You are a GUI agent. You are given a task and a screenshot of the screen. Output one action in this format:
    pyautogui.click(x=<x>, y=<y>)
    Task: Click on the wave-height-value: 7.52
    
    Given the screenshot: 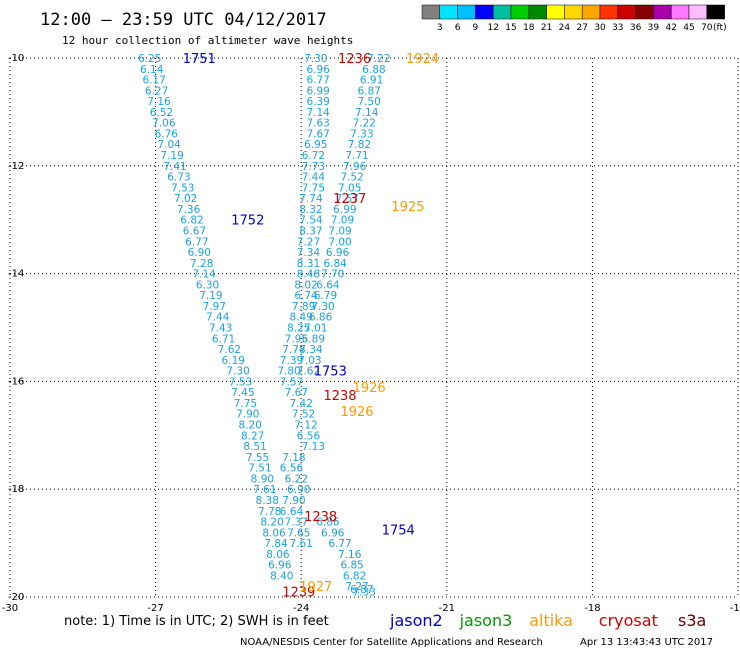 What is the action you would take?
    pyautogui.click(x=351, y=178)
    